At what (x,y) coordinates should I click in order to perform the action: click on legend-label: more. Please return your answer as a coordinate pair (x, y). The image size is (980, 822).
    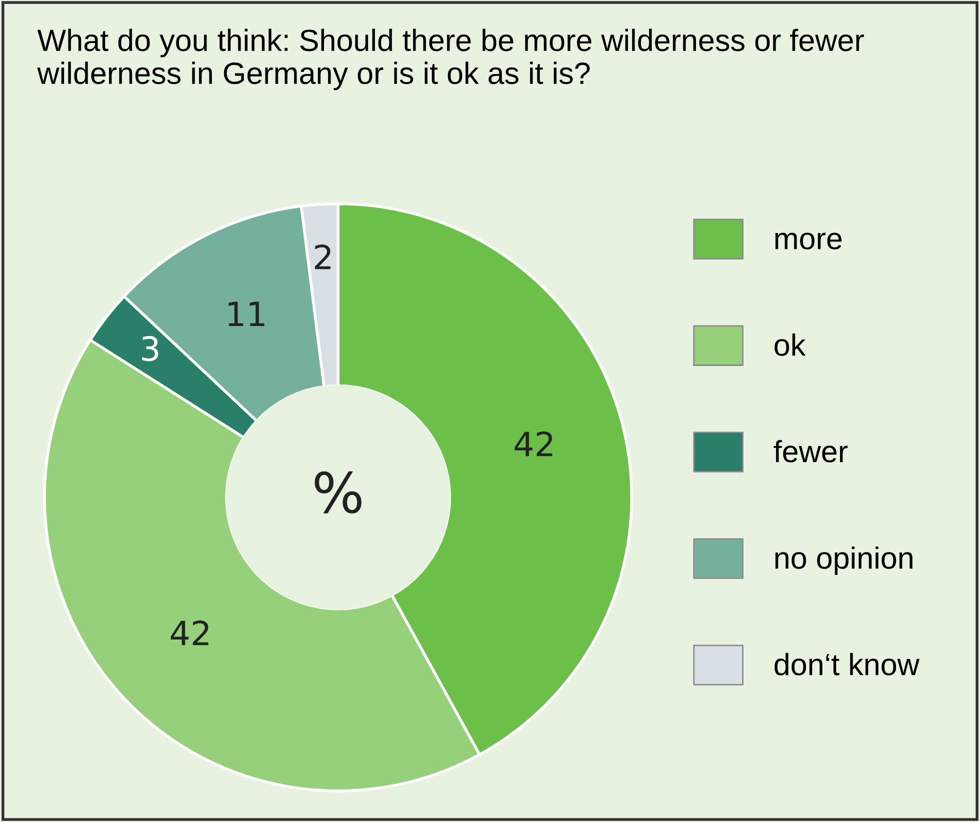
    Looking at the image, I should click on (808, 241).